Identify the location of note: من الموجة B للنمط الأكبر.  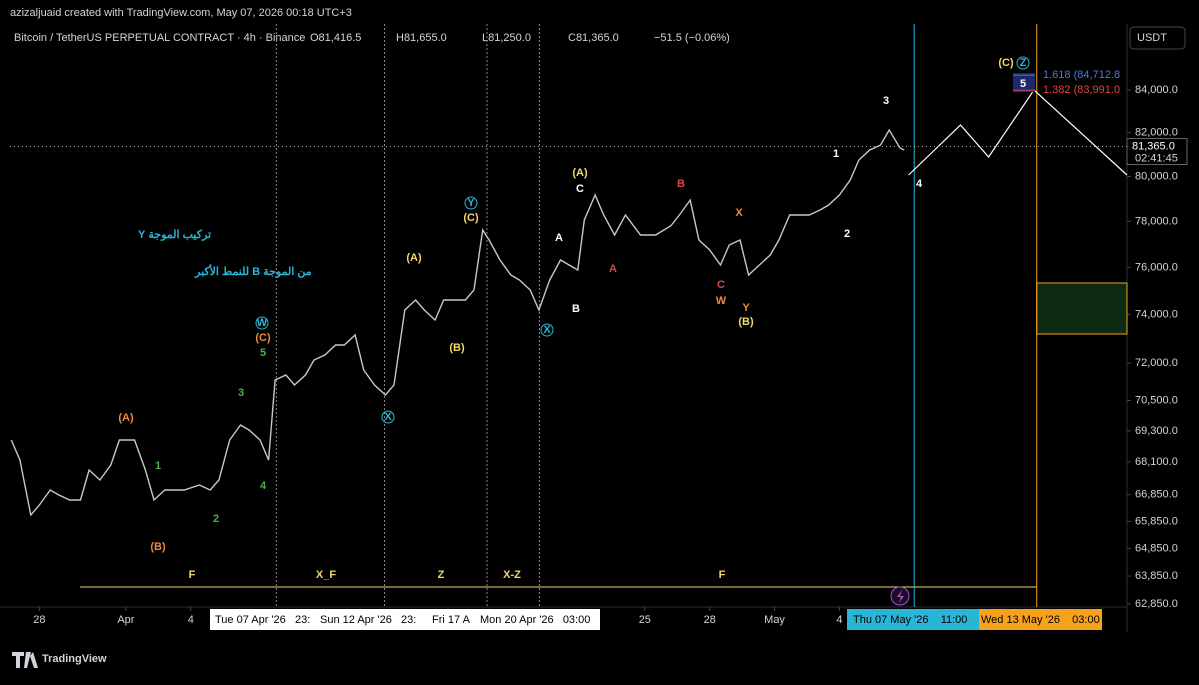
(253, 271).